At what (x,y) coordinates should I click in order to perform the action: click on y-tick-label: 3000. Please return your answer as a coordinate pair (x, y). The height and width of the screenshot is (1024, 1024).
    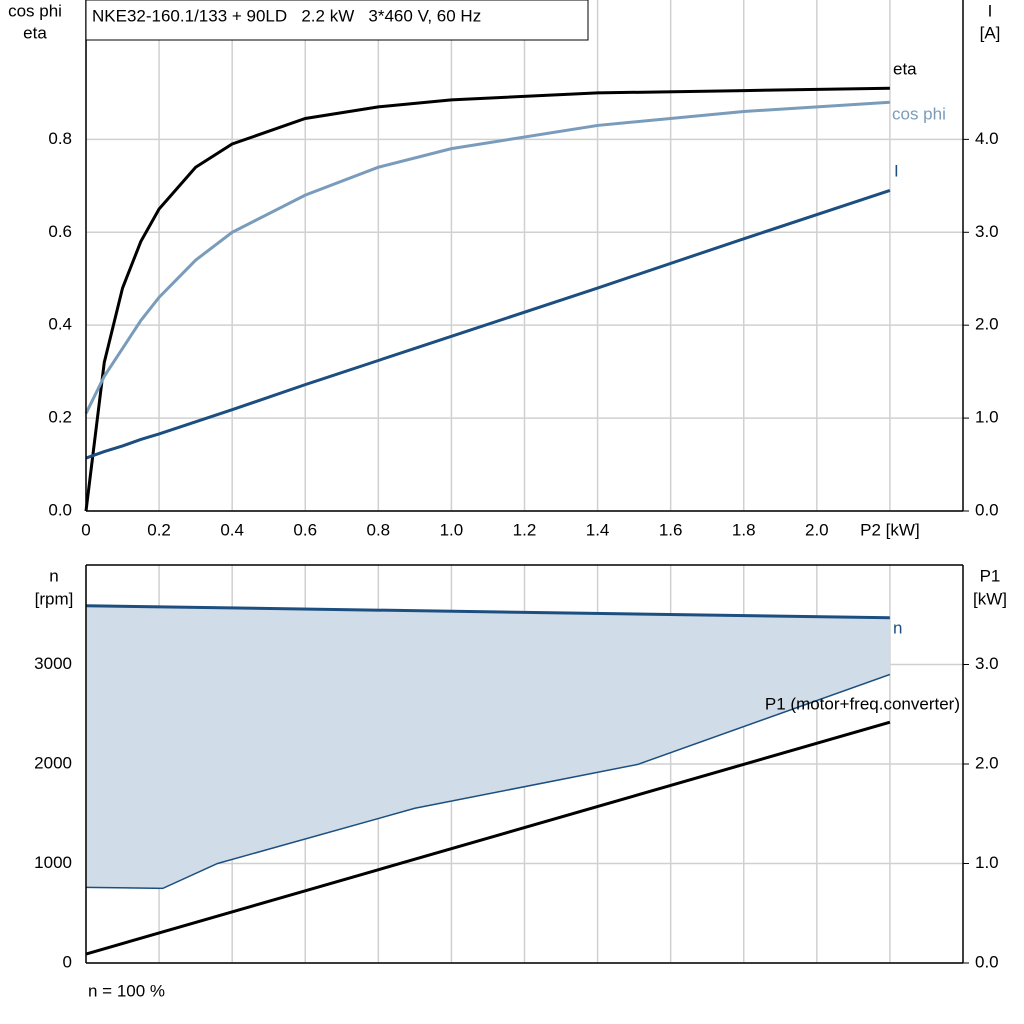
    Looking at the image, I should click on (53, 663).